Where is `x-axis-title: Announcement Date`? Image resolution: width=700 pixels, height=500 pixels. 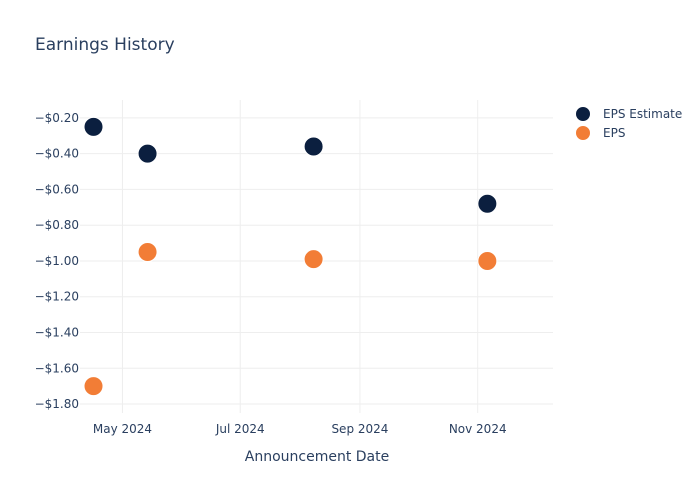
x-axis-title: Announcement Date is located at coordinates (317, 457).